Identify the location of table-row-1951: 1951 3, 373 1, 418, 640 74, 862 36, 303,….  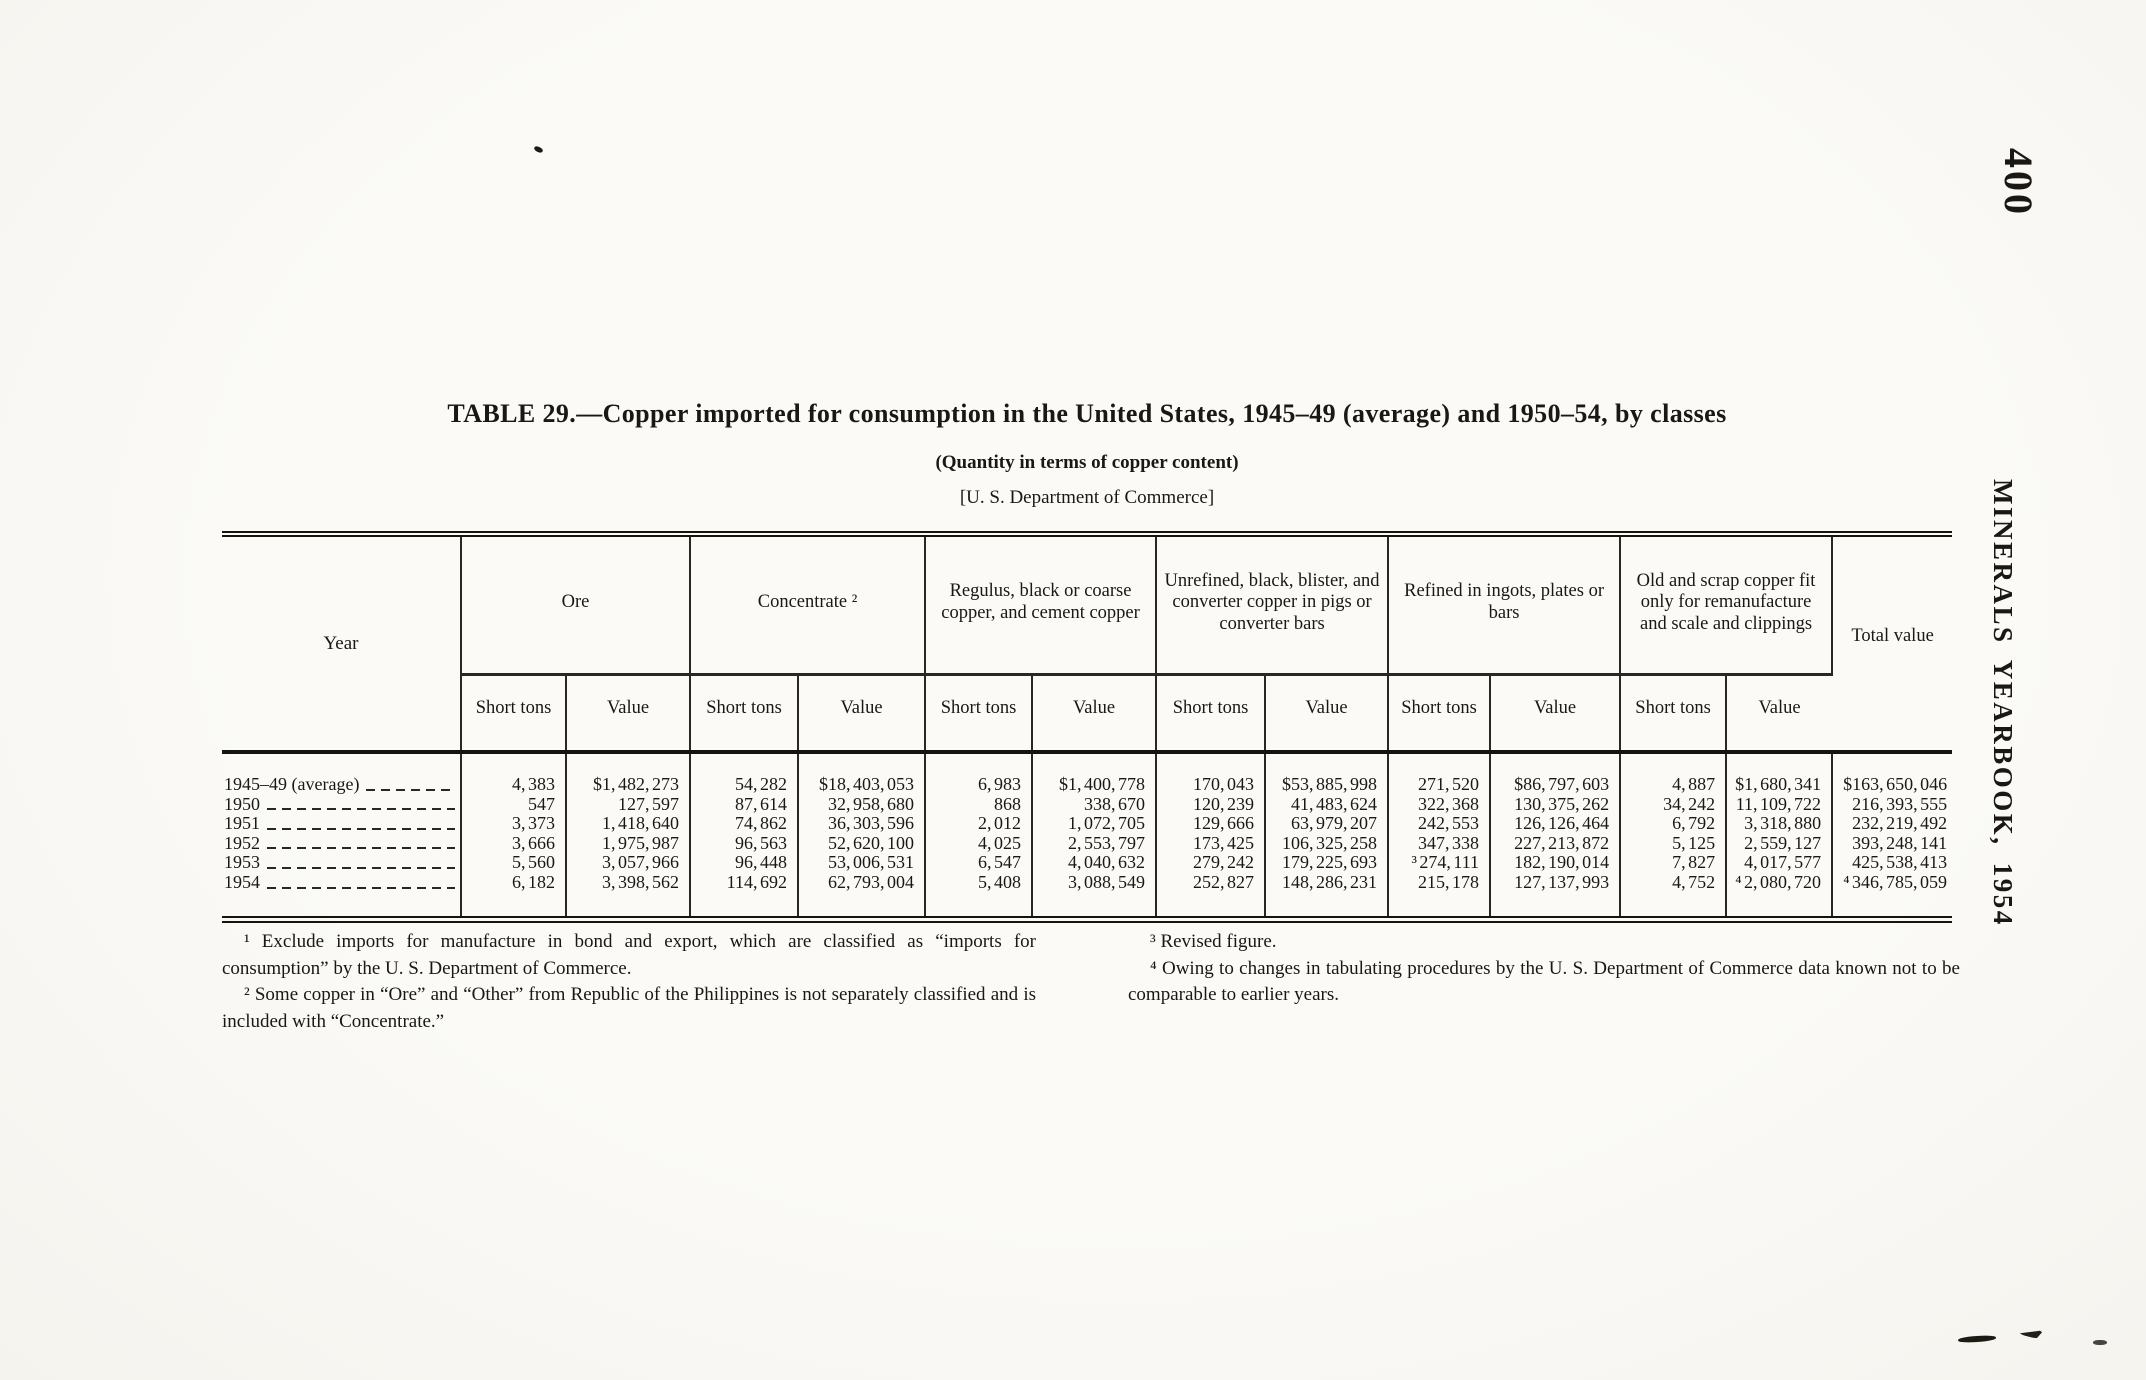
(1087, 824).